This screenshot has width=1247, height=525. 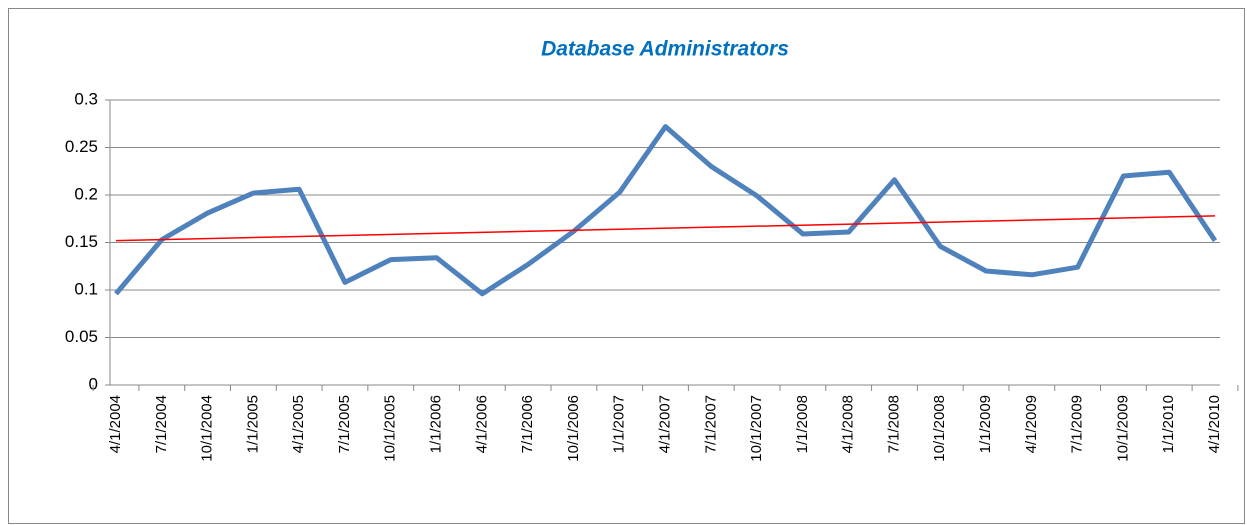 What do you see at coordinates (344, 424) in the screenshot?
I see `x-tick-label: 7/1/2005` at bounding box center [344, 424].